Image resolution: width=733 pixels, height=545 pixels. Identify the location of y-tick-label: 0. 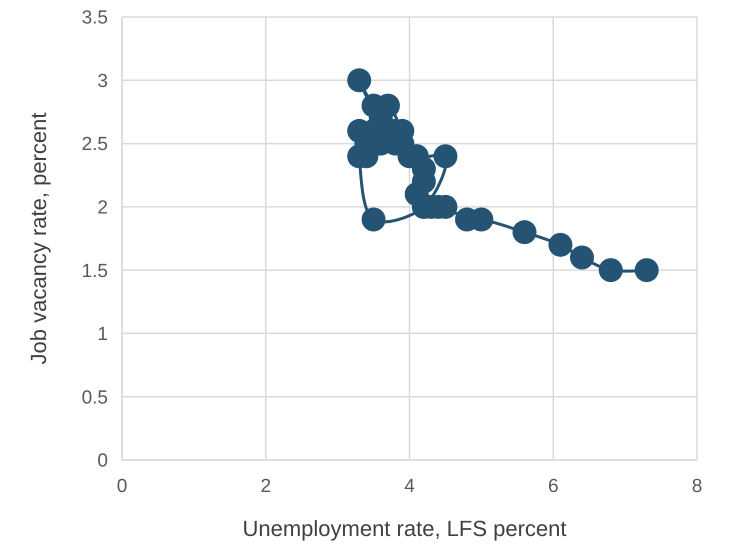
(102, 461).